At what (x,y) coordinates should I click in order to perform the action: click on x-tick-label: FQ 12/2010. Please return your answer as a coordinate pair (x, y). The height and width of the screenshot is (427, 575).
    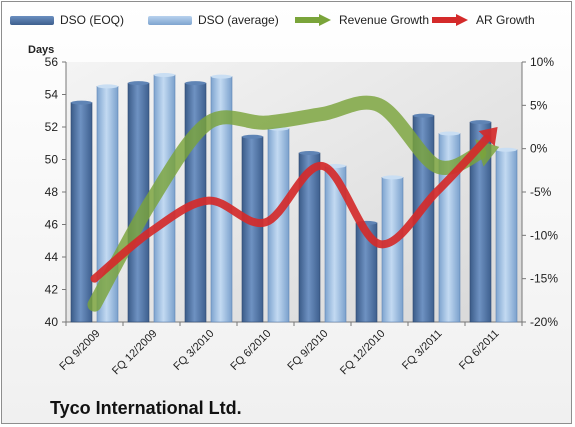
    Looking at the image, I should click on (363, 353).